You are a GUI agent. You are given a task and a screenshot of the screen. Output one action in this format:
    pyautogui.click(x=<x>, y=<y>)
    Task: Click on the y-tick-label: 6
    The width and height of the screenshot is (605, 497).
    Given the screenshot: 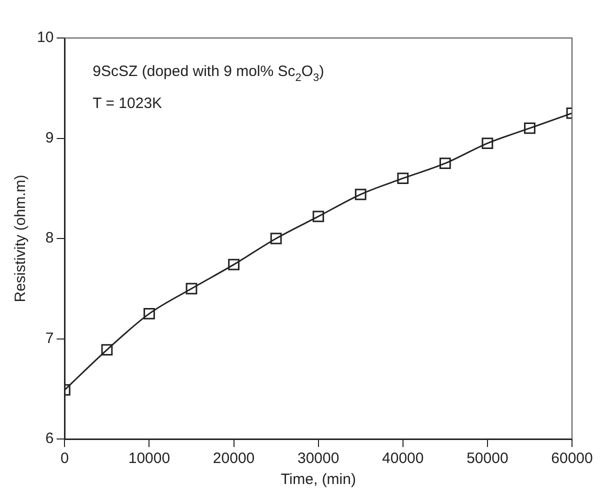 What is the action you would take?
    pyautogui.click(x=49, y=439)
    